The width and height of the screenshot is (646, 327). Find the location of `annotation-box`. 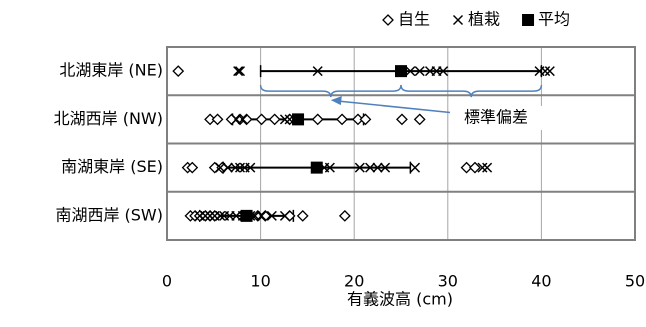

annotation-box is located at coordinates (496, 118).